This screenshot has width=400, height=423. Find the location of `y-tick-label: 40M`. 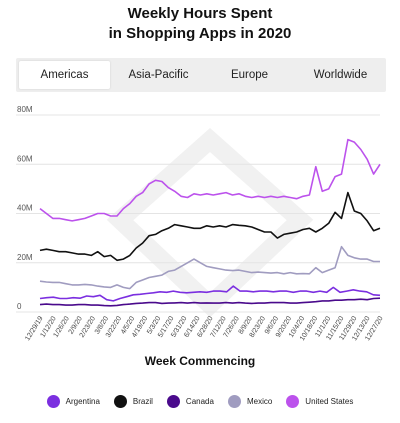

y-tick-label: 40M is located at coordinates (25, 208).